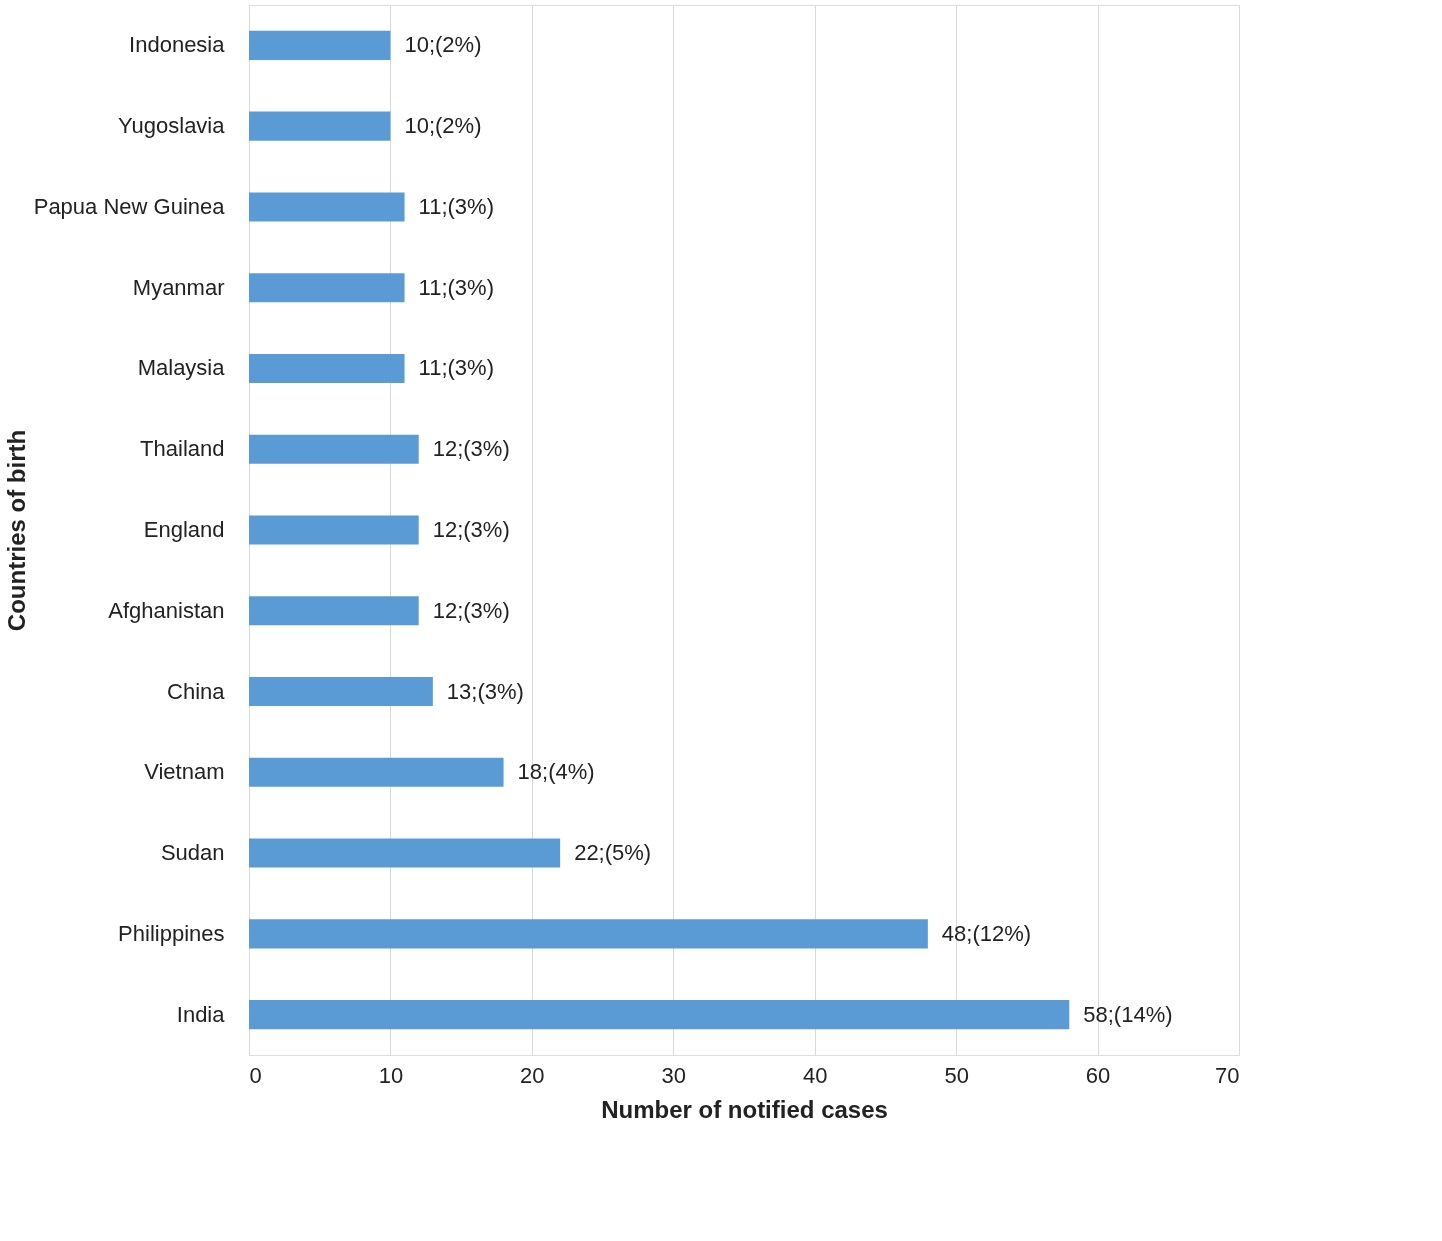 This screenshot has height=1241, width=1442. What do you see at coordinates (532, 1075) in the screenshot?
I see `x-tick-label: 20` at bounding box center [532, 1075].